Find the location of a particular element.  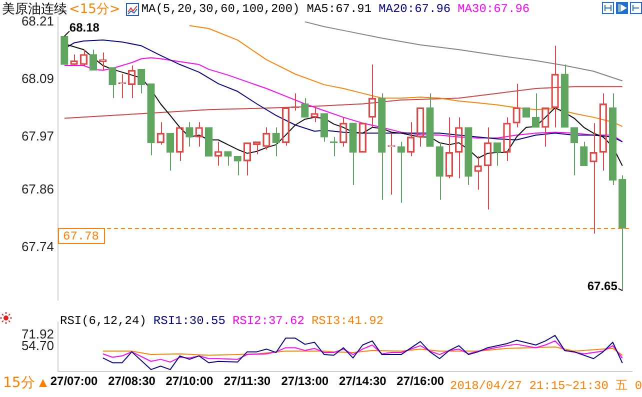

text: 2018/04/27 21:15~21:30 五 0 is located at coordinates (546, 385).